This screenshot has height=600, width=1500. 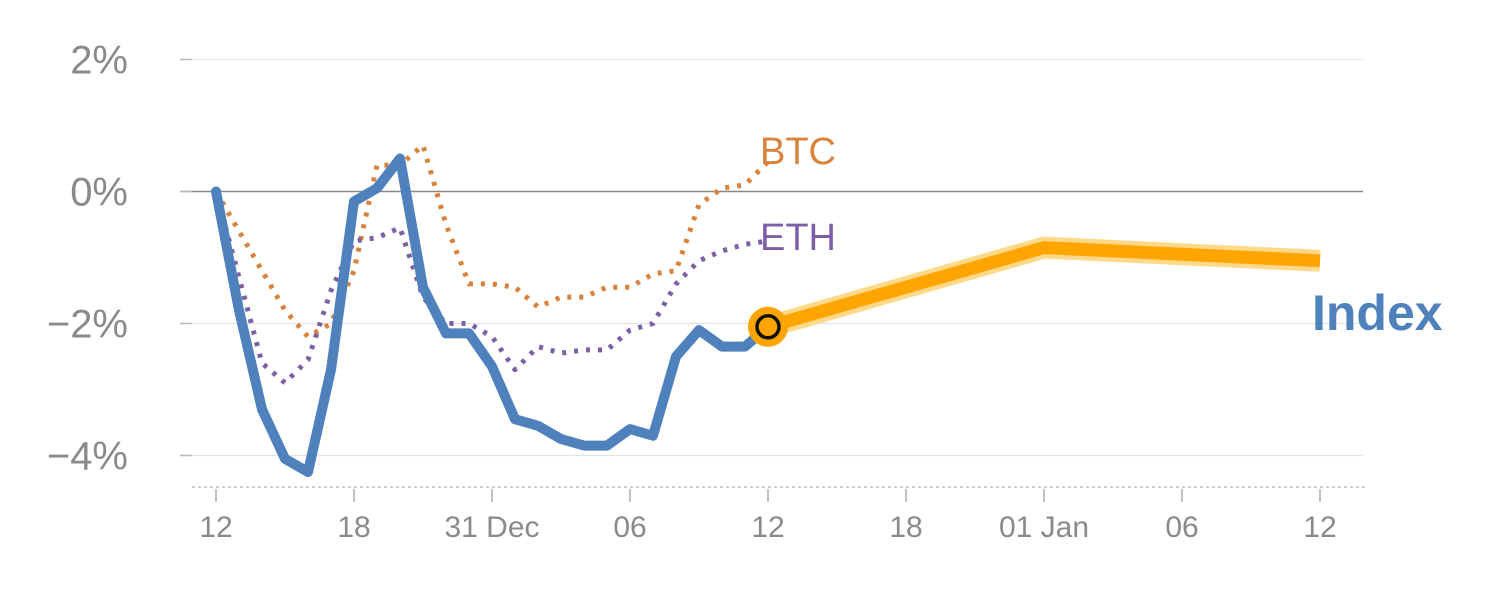 I want to click on y-tick-label: −2%, so click(x=87, y=325).